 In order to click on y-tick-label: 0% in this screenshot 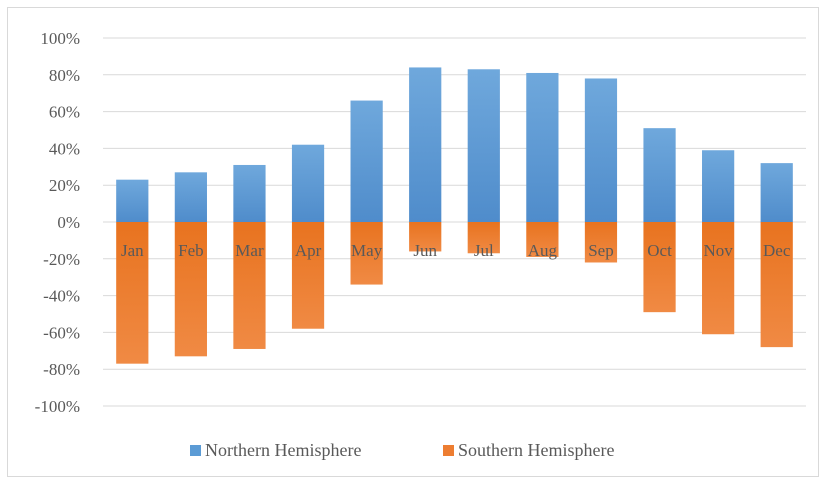, I will do `click(68, 222)`.